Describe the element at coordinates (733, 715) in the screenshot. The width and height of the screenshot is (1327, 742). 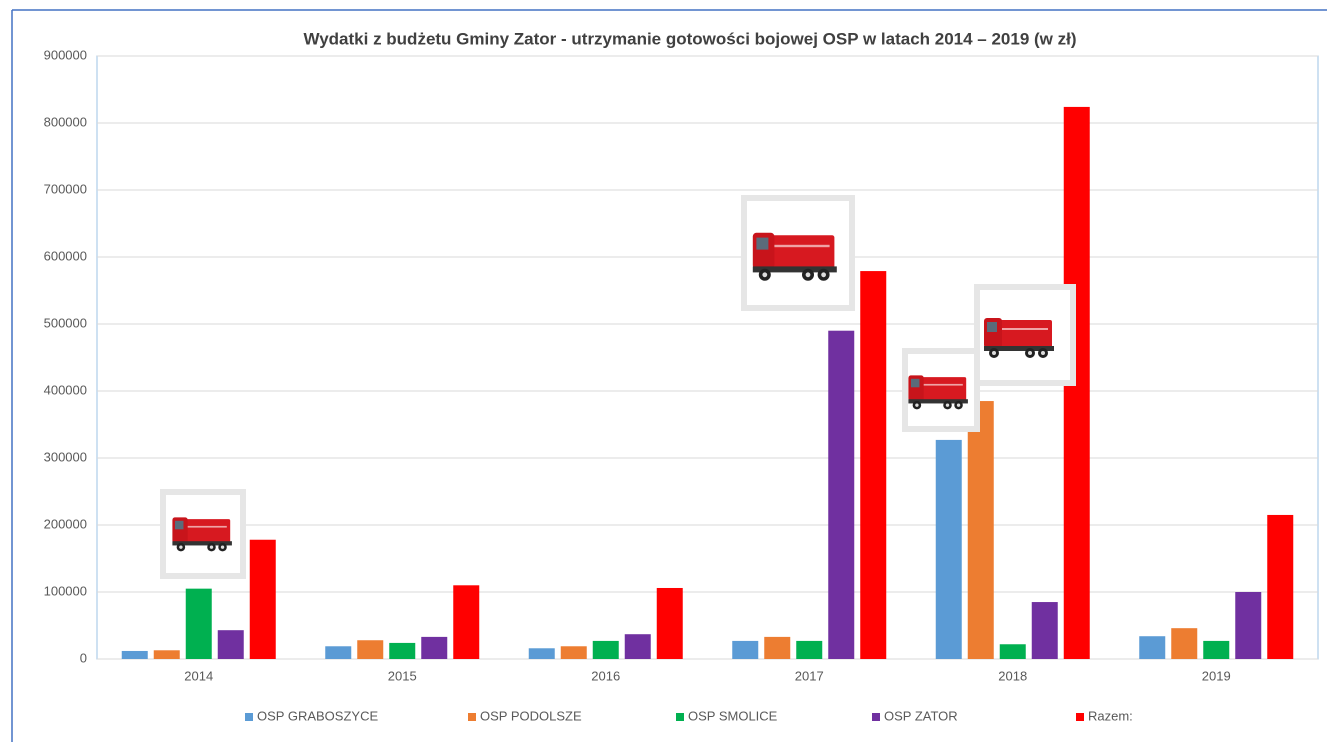
I see `legend-label: OSP SMOLICE` at that location.